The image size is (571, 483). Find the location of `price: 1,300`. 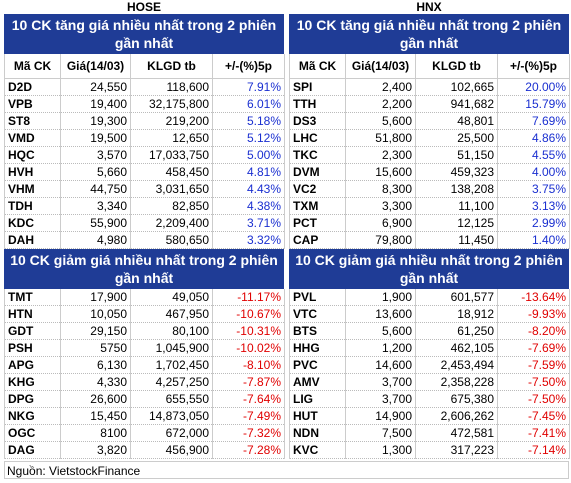

price: 1,300 is located at coordinates (380, 450).